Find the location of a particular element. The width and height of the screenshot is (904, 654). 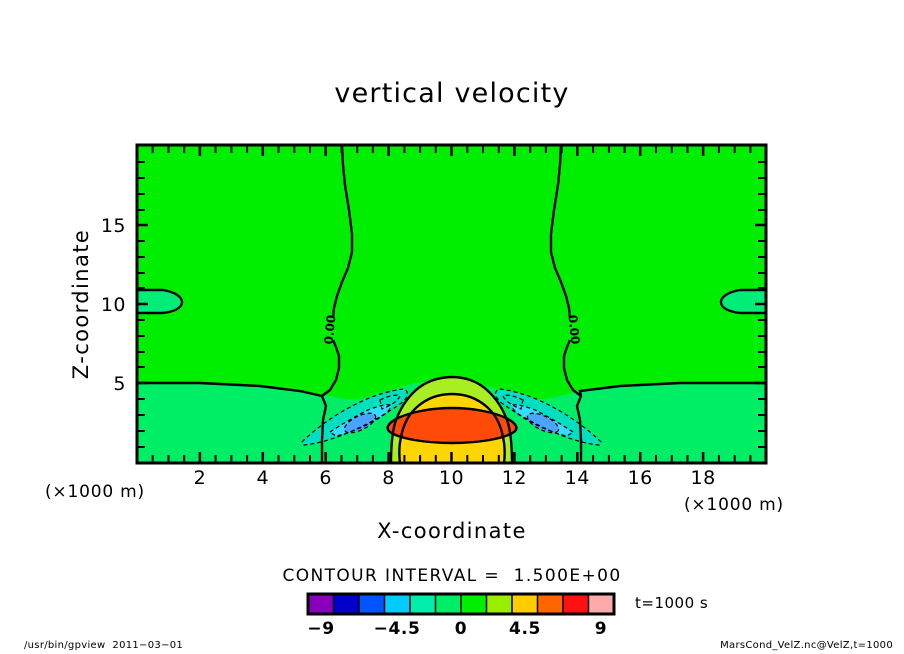

colorbar-labels: −9 −4.5 0 4.5 9 is located at coordinates (457, 629).